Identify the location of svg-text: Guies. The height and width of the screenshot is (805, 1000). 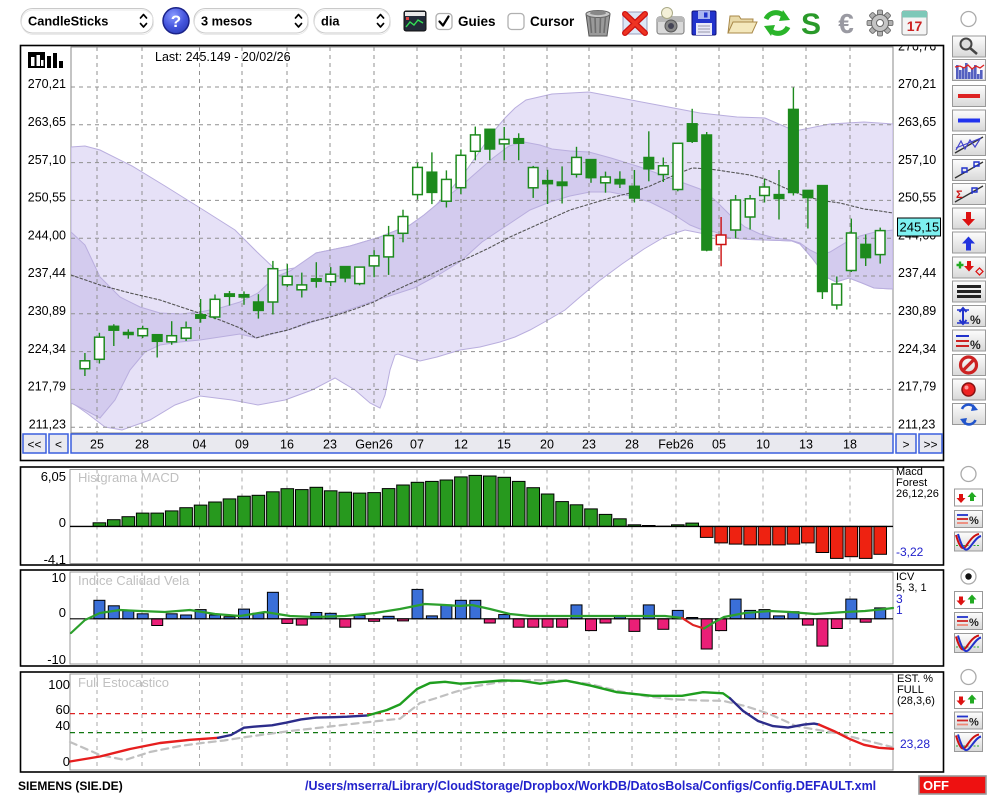
(477, 21).